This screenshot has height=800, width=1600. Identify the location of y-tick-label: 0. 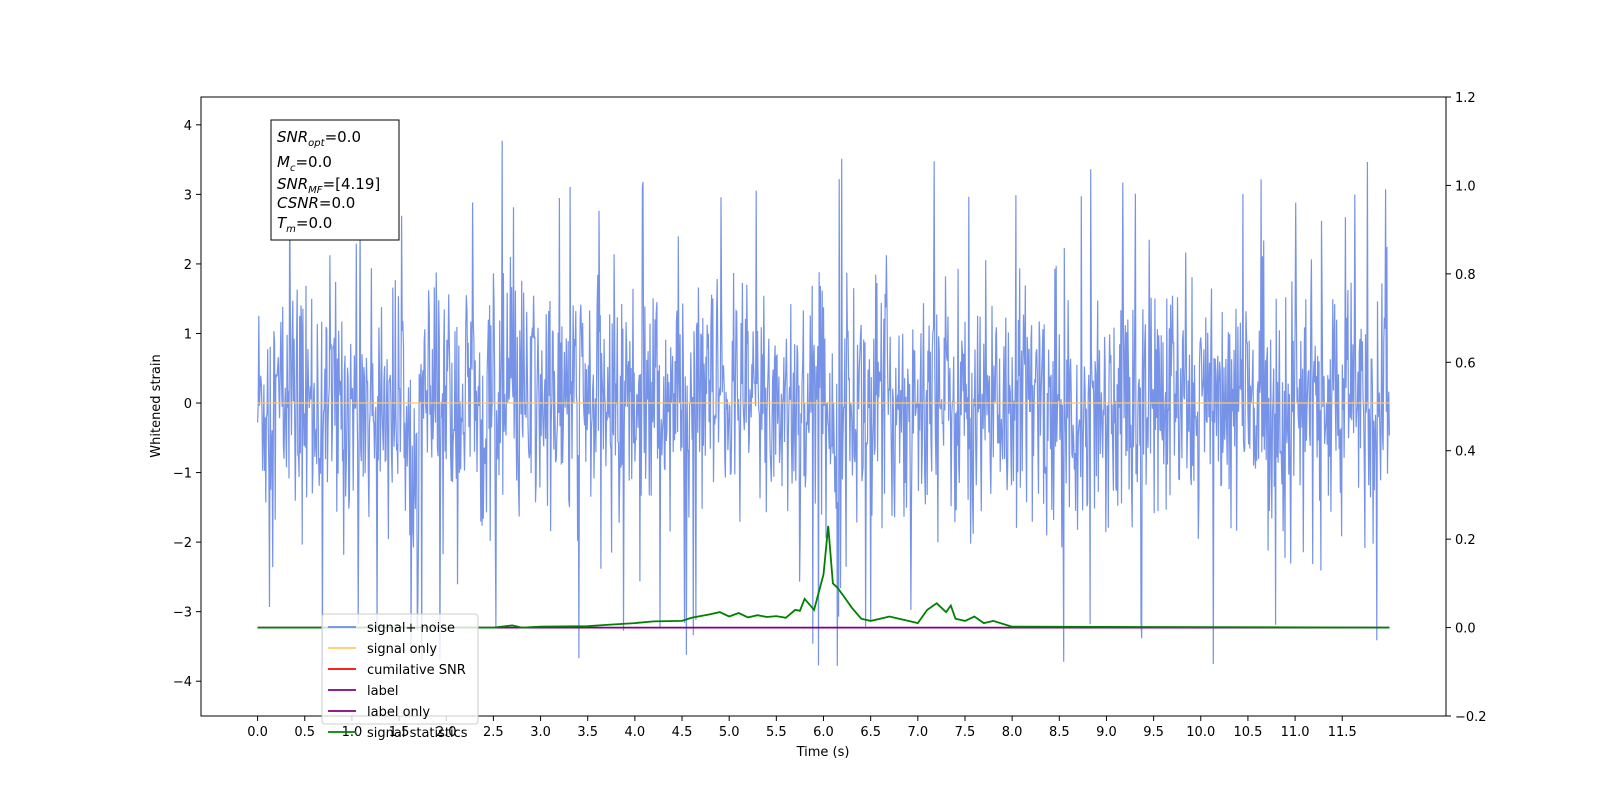
(188, 404).